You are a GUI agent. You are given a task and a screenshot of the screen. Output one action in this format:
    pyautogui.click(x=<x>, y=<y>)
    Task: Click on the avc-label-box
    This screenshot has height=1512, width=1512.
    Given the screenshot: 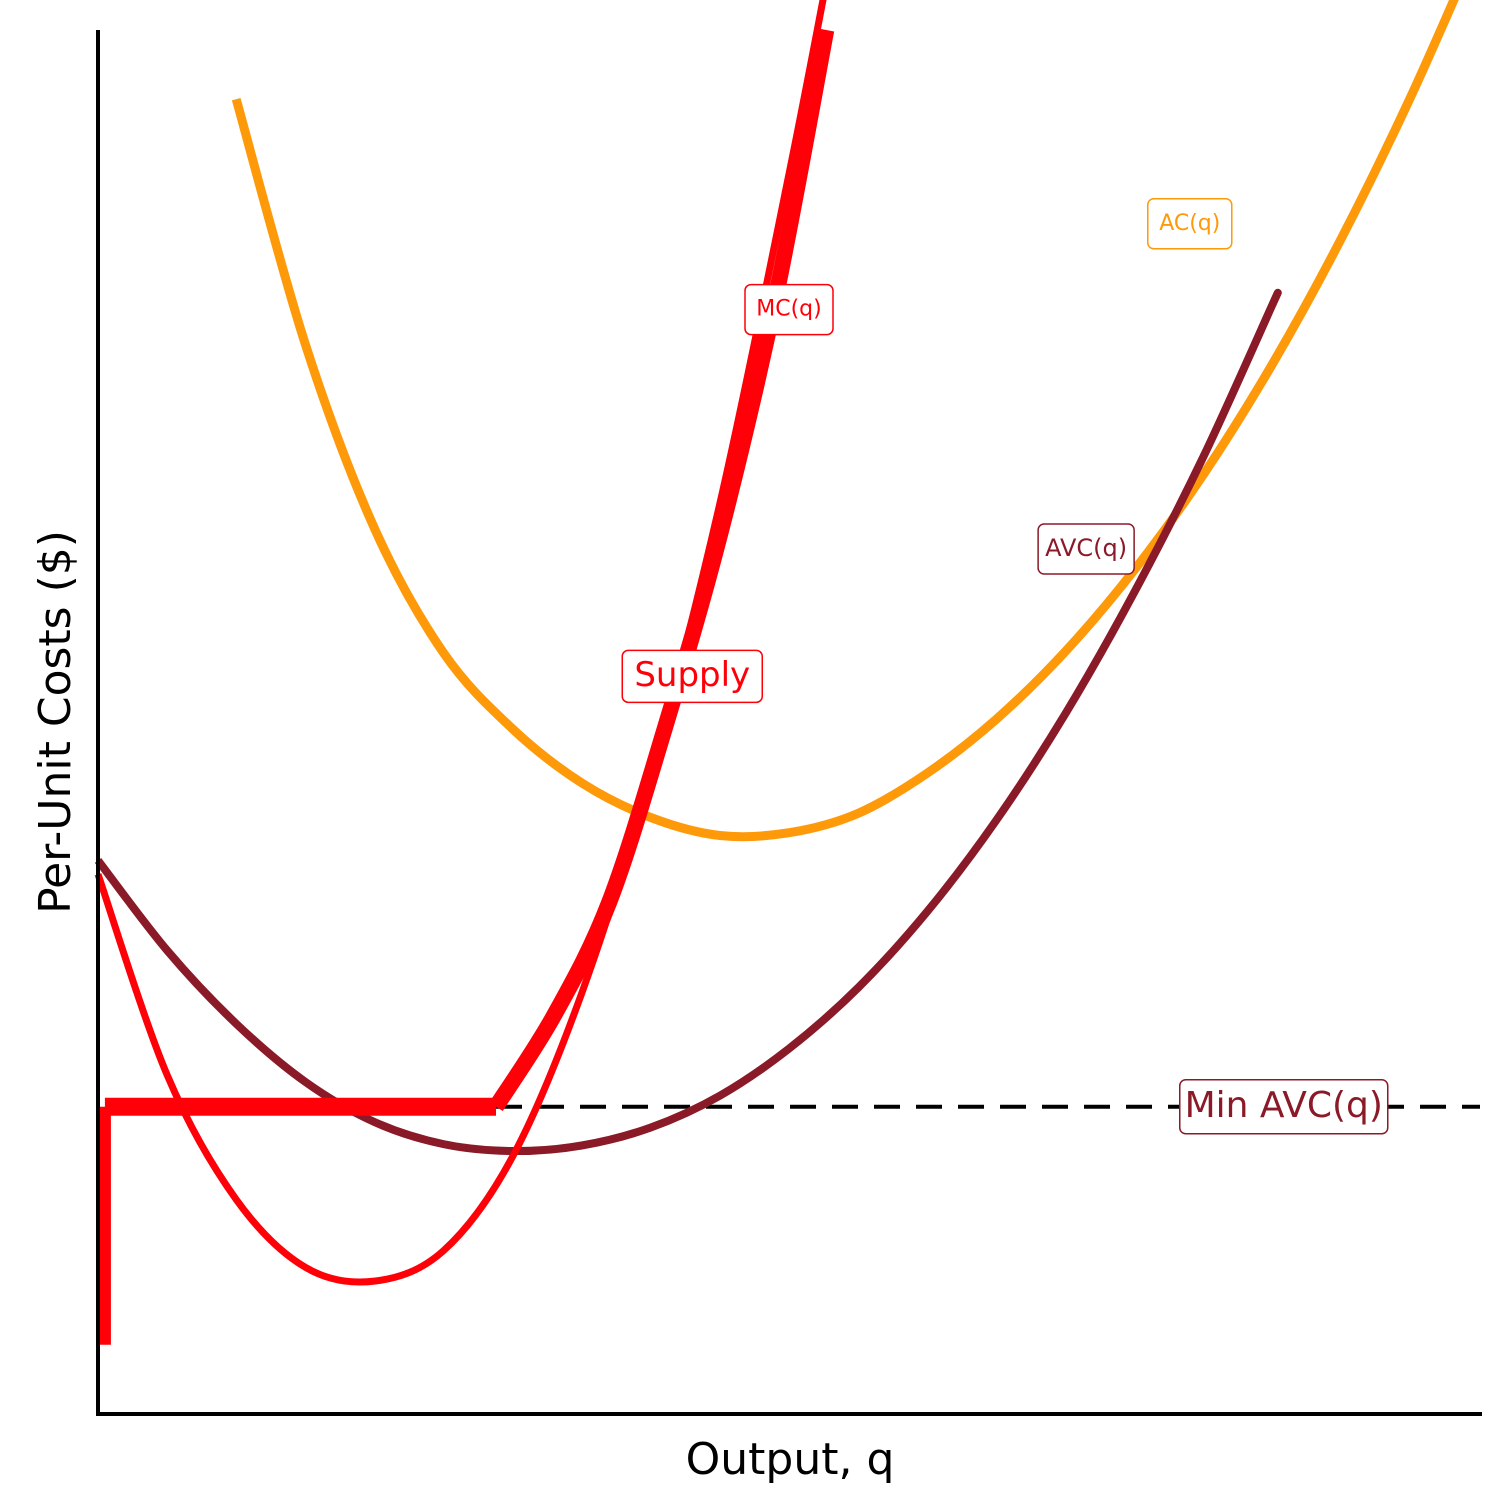 What is the action you would take?
    pyautogui.click(x=1086, y=549)
    